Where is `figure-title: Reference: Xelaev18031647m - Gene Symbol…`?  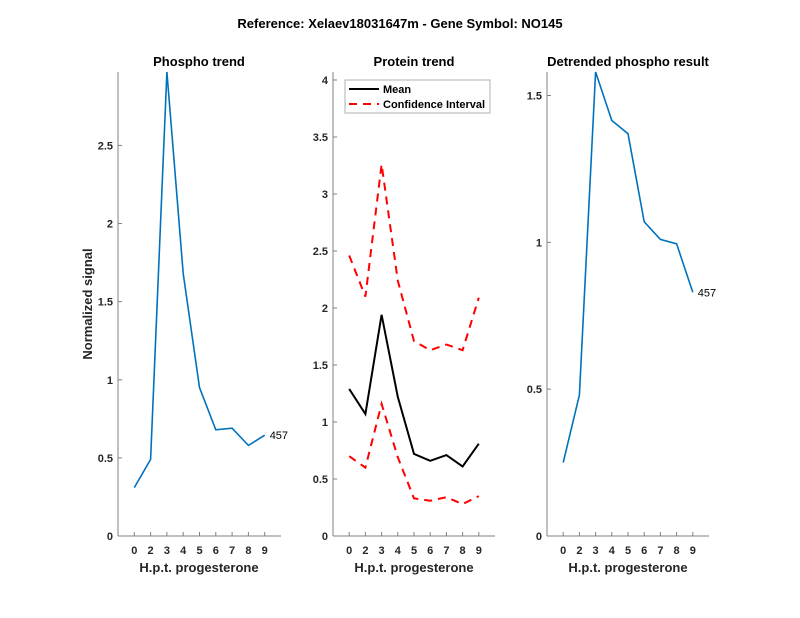
figure-title: Reference: Xelaev18031647m - Gene Symbol… is located at coordinates (399, 23).